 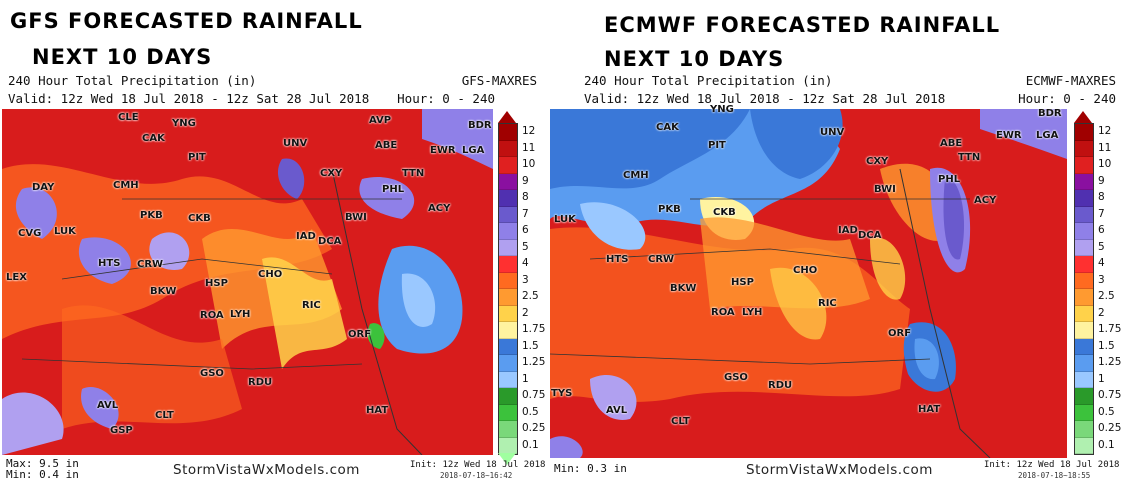 I want to click on gfs-heading-line1: GFS FORECASTED RAINFALL, so click(x=186, y=21).